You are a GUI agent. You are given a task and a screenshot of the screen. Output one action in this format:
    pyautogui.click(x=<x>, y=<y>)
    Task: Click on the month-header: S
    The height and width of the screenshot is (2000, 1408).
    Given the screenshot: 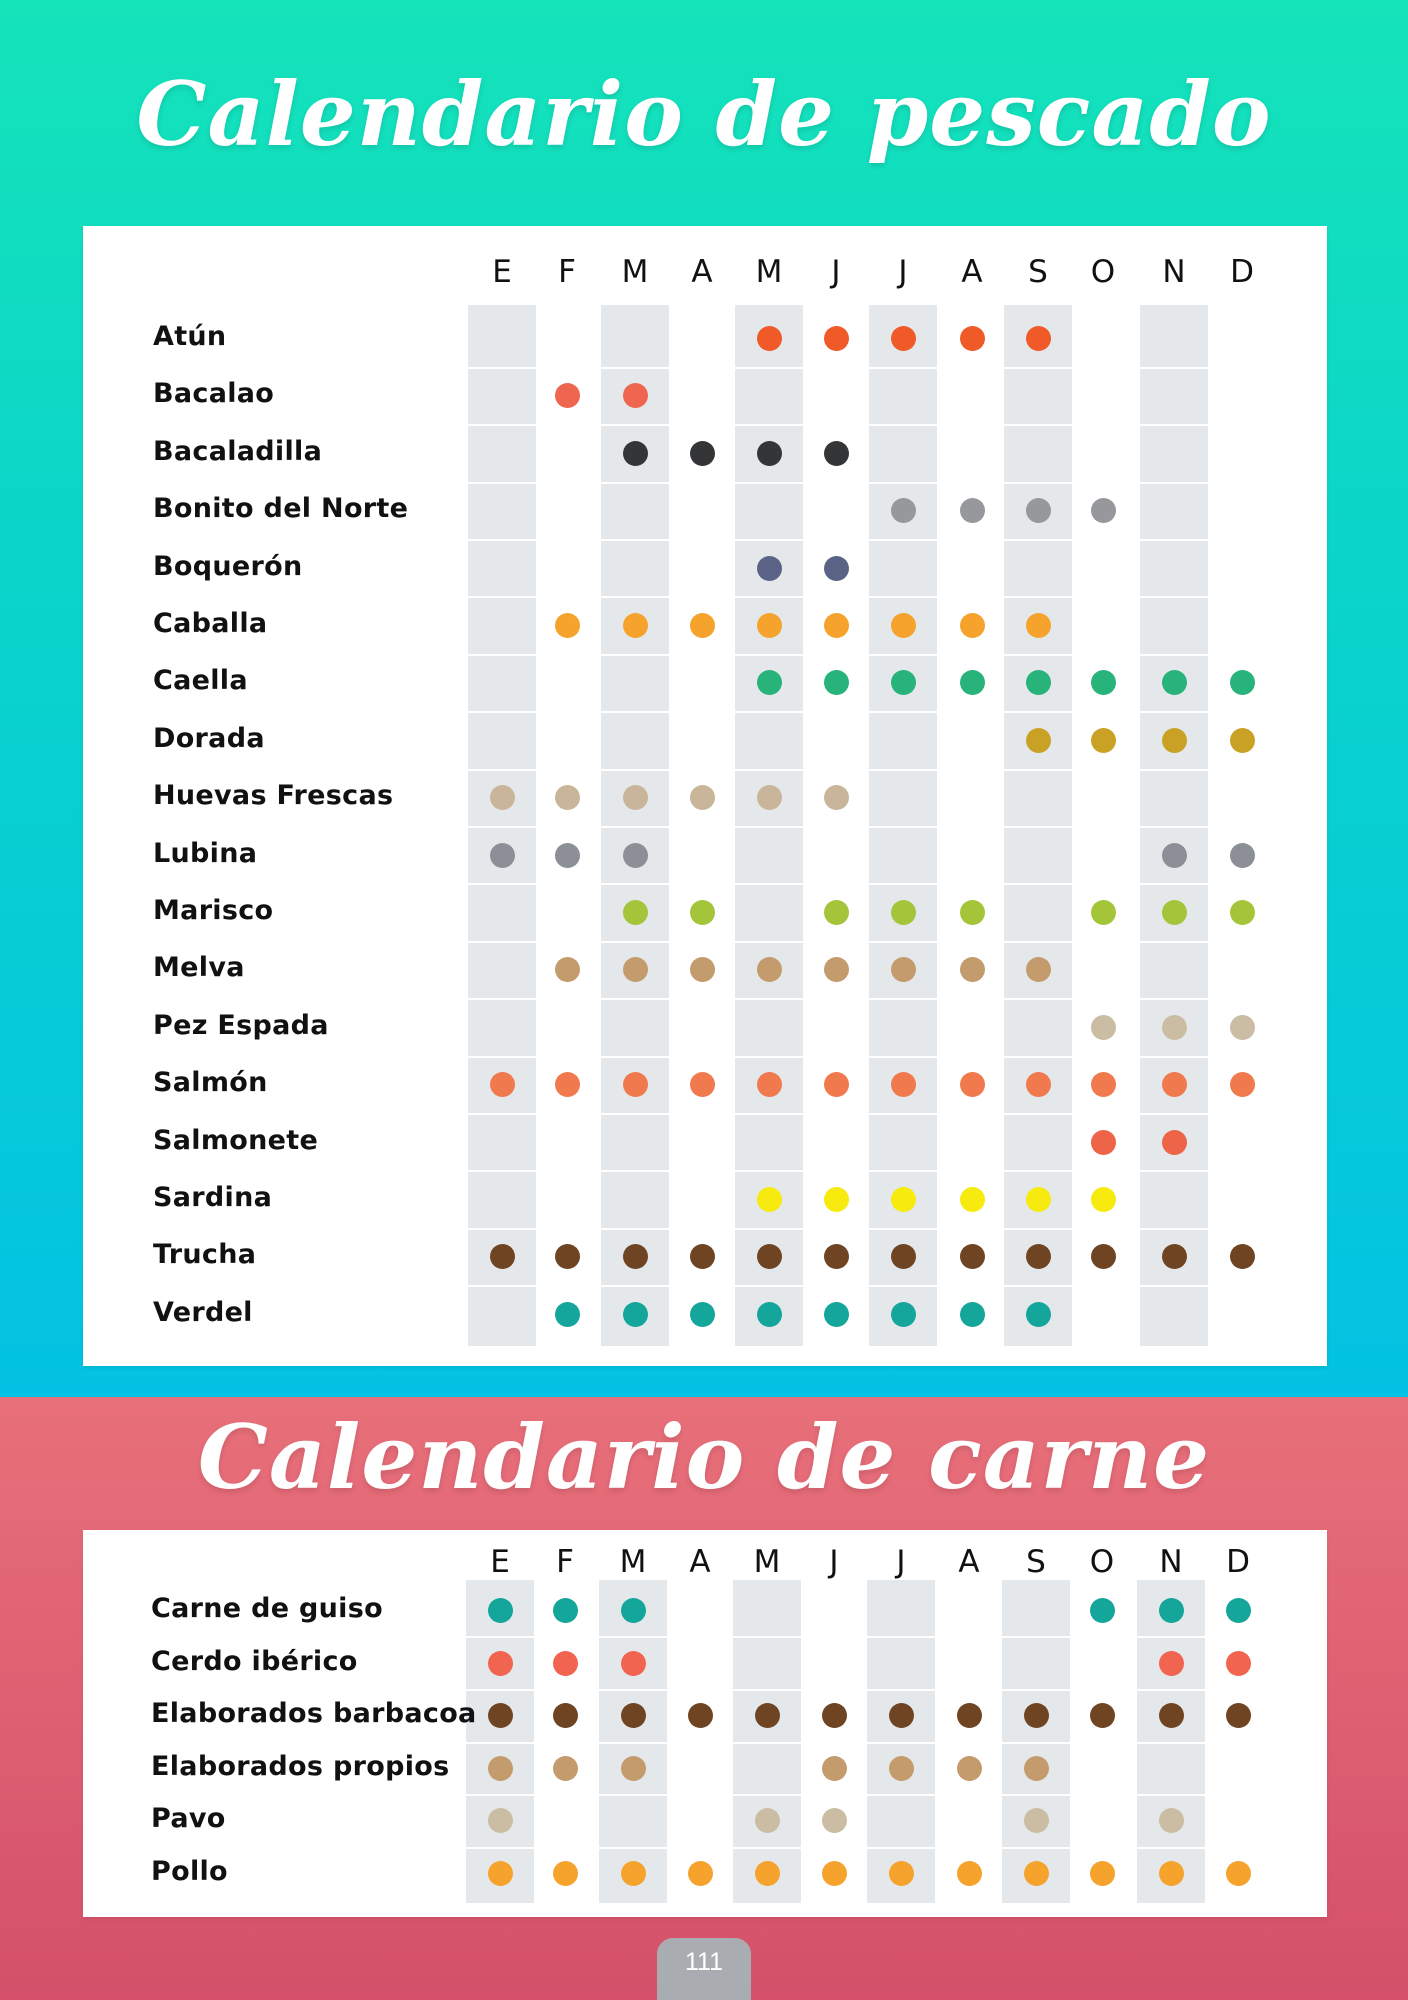 What is the action you would take?
    pyautogui.click(x=1036, y=1562)
    